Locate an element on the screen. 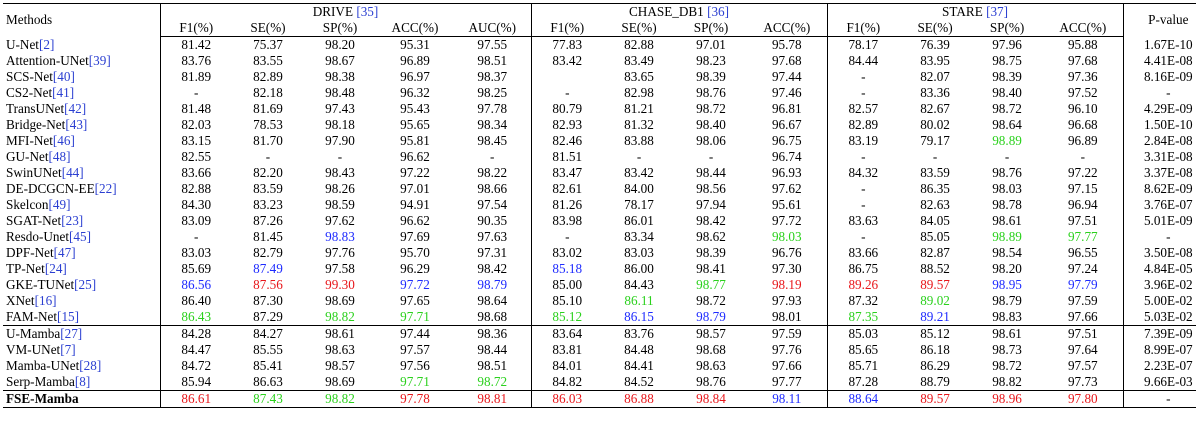  citation-link: [42] is located at coordinates (75, 108).